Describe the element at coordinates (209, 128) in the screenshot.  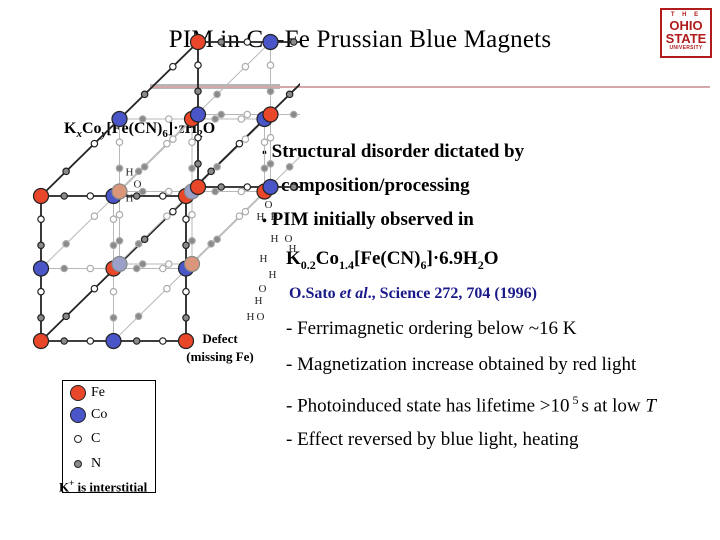
I see `formula-part: O` at that location.